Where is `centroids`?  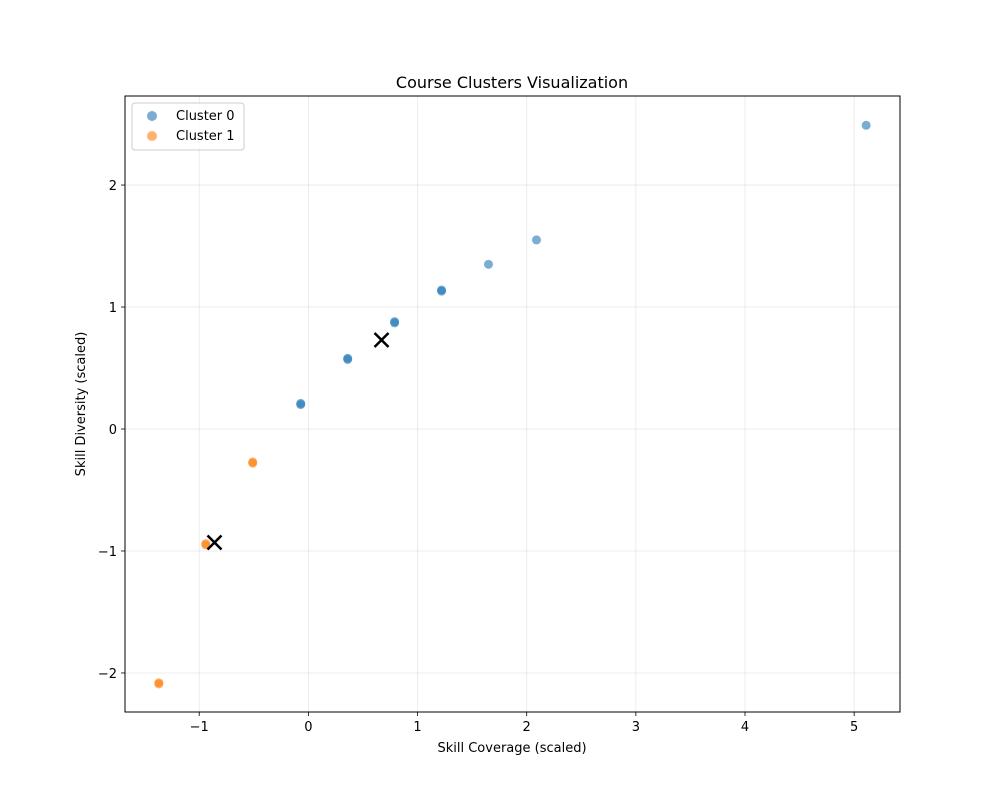 centroids is located at coordinates (298, 441).